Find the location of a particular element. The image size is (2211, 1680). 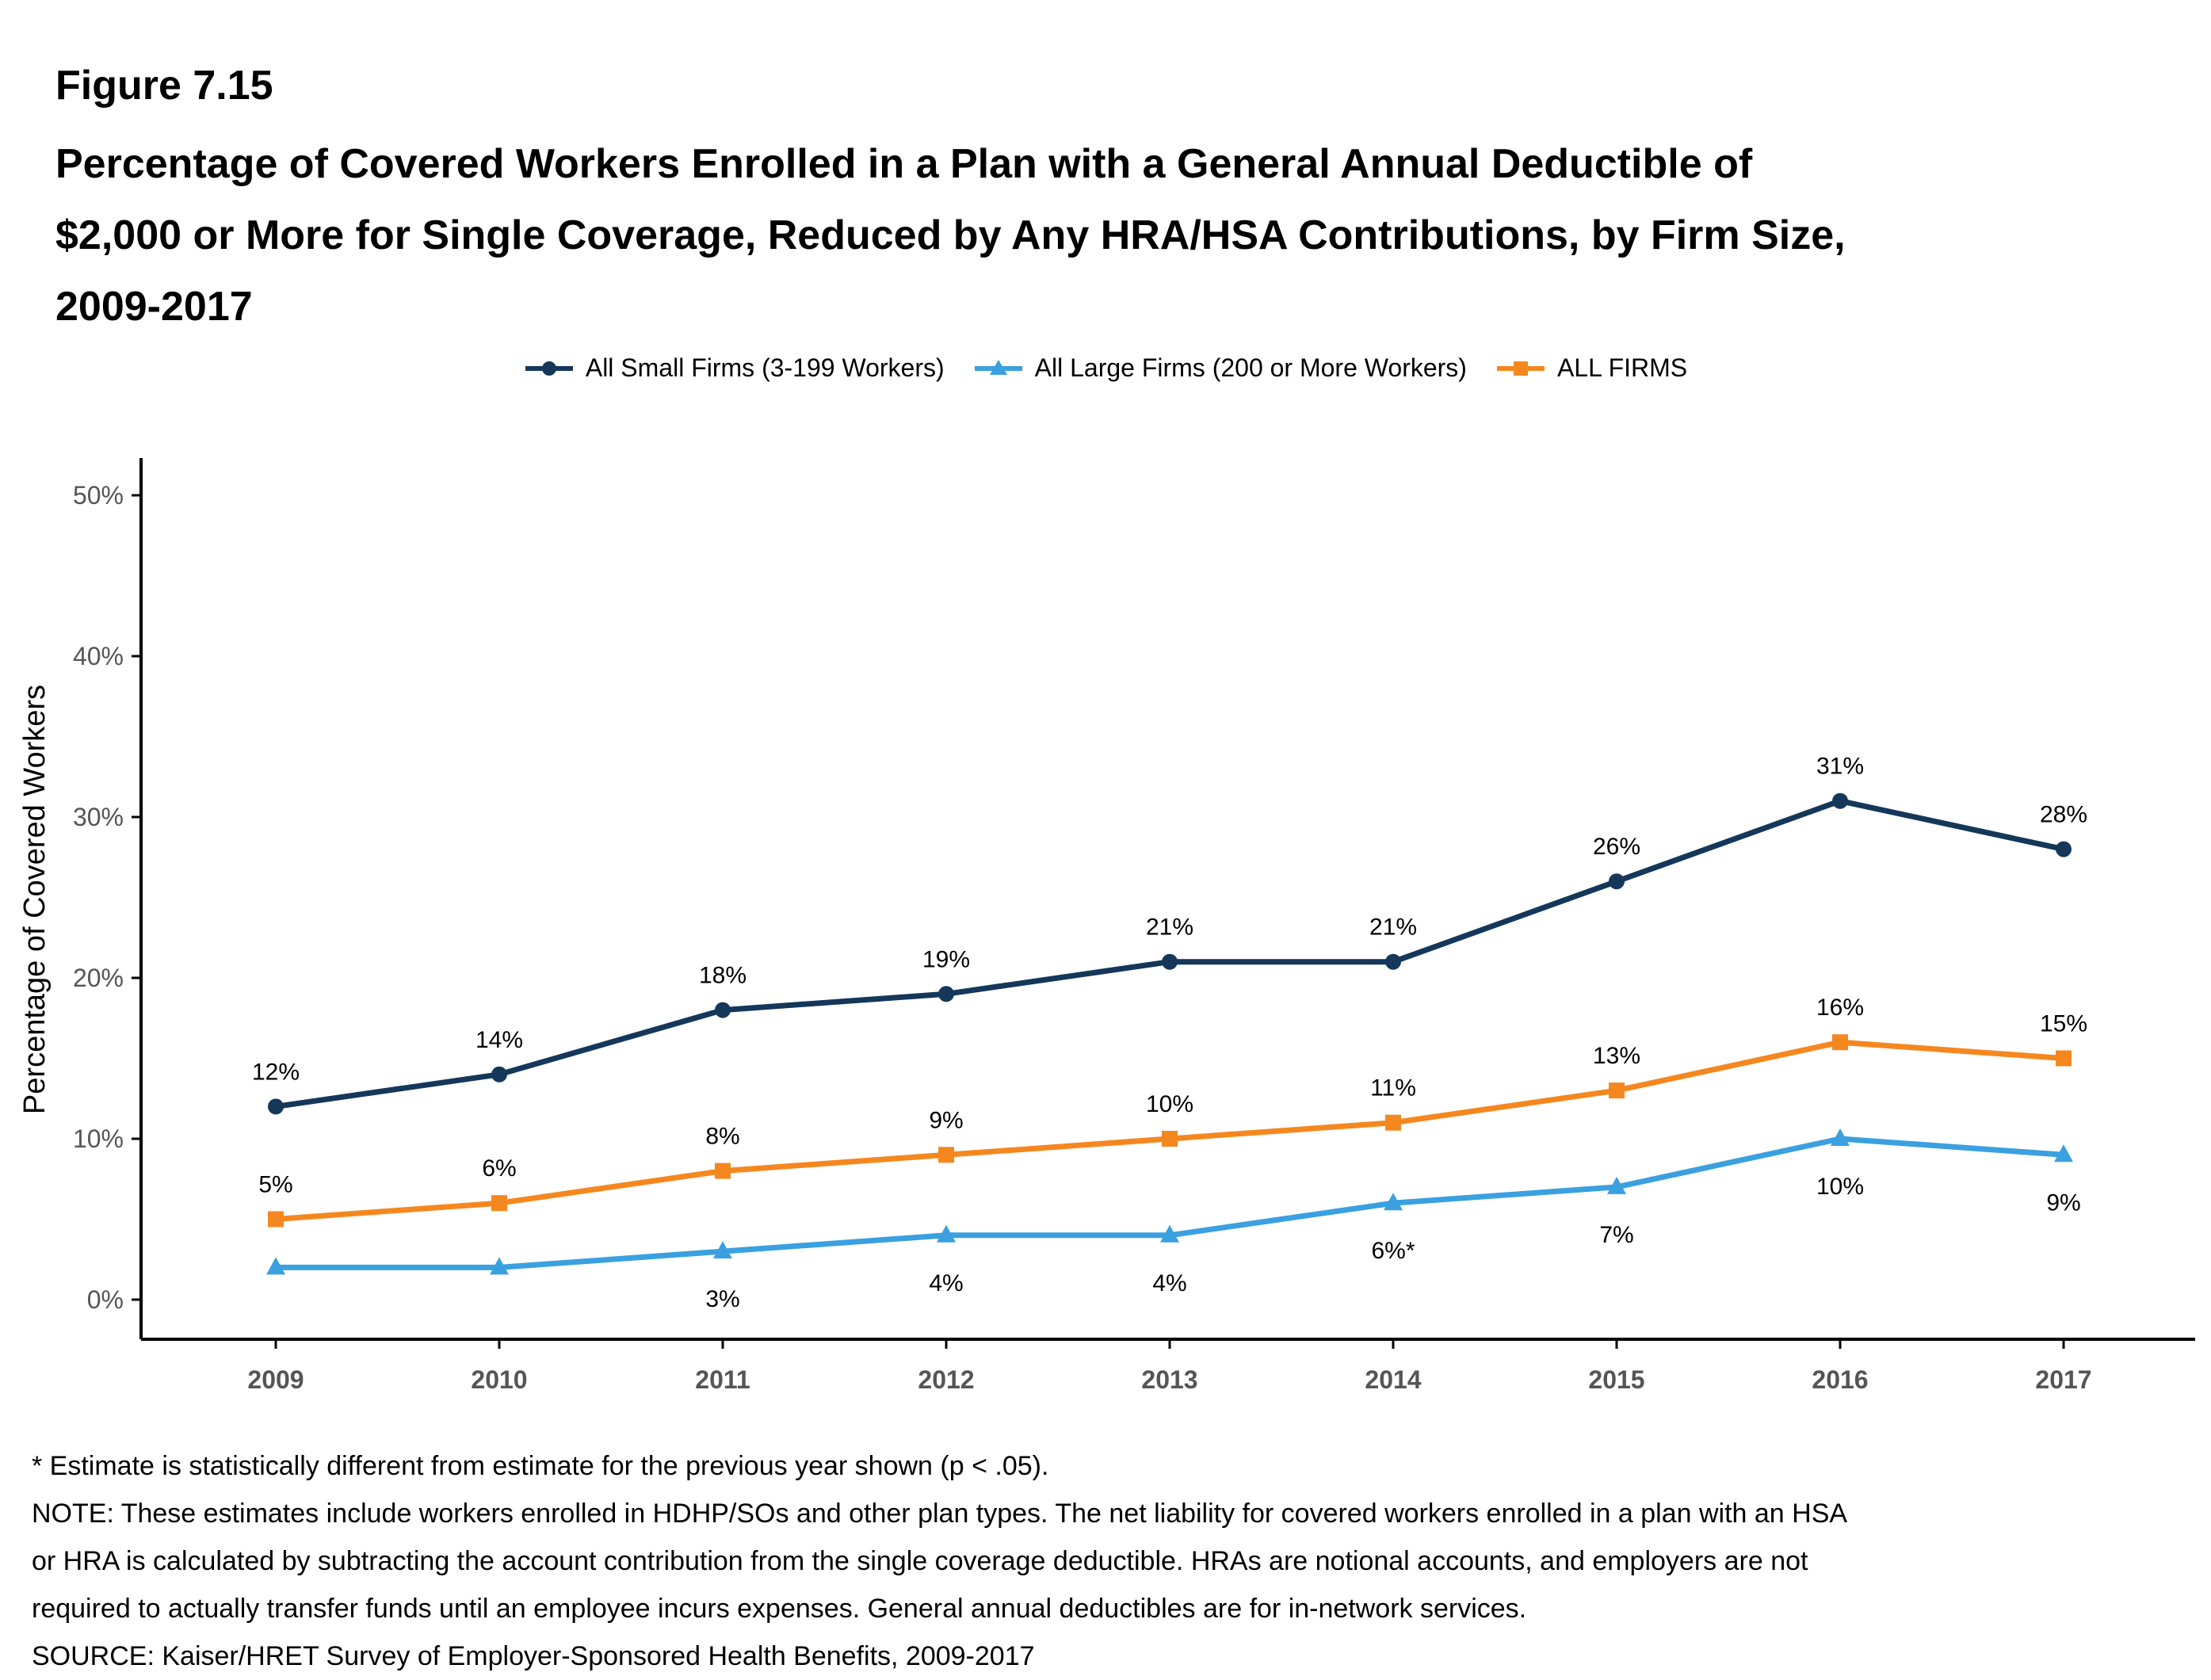

x-tick-label: 2011 is located at coordinates (722, 1379).